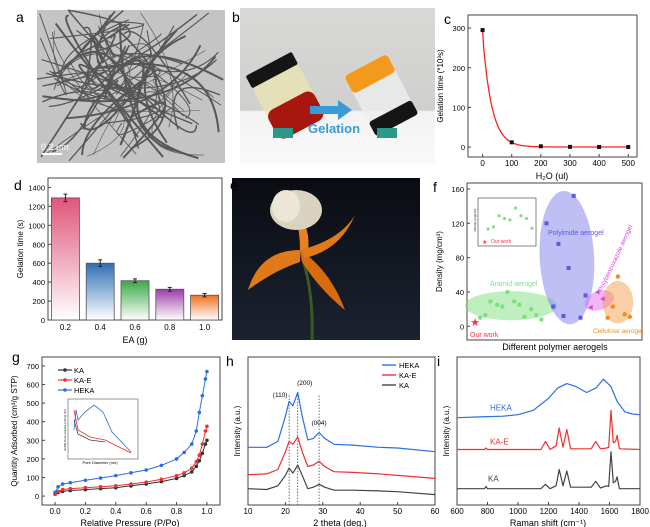 The image size is (650, 527). Describe the element at coordinates (567, 257) in the screenshot. I see `group-ellipse` at that location.